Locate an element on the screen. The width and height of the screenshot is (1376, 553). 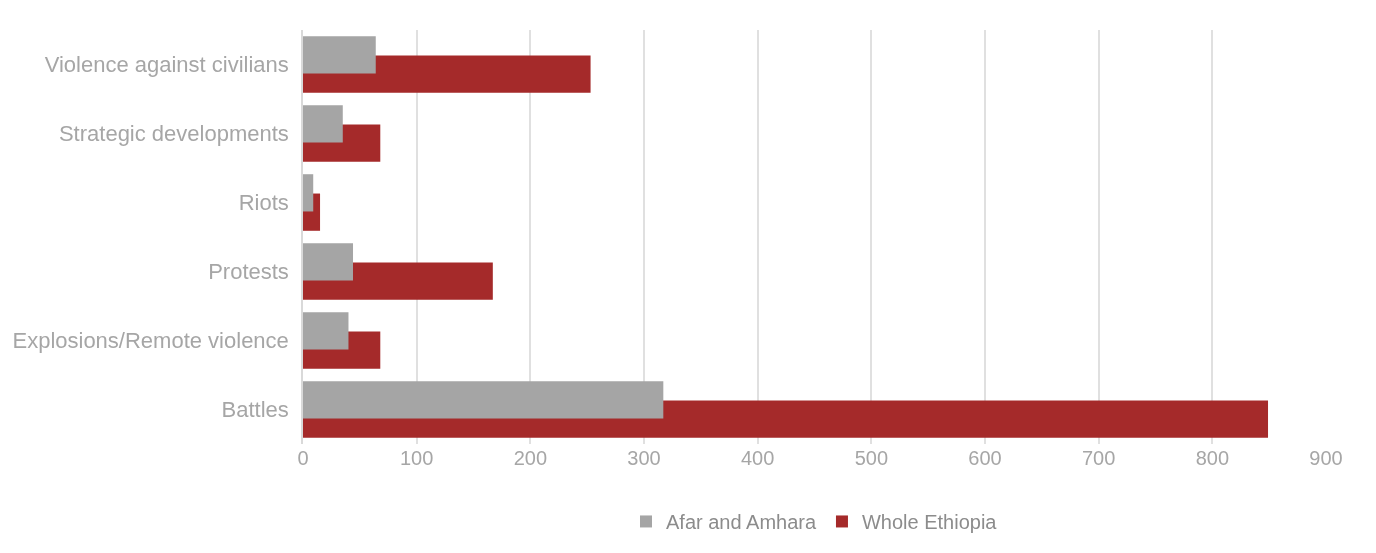
x-tick-label: 300 is located at coordinates (644, 458).